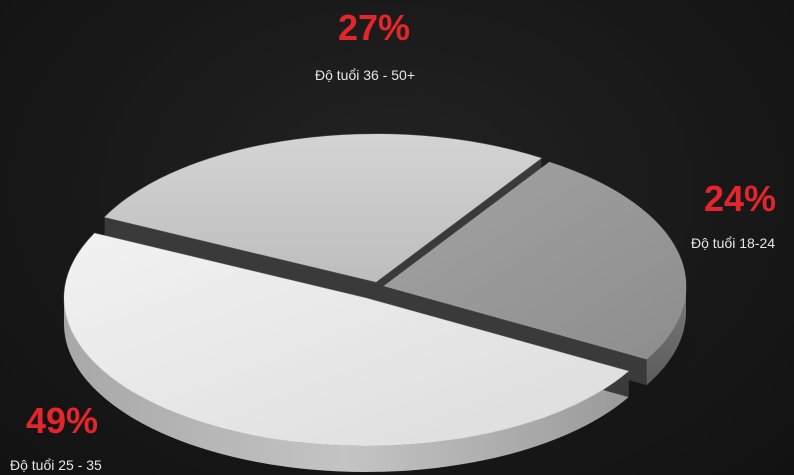 This screenshot has width=794, height=475. Describe the element at coordinates (365, 75) in the screenshot. I see `slice-label-36-50: Độ tuổi 36 - 50+` at that location.